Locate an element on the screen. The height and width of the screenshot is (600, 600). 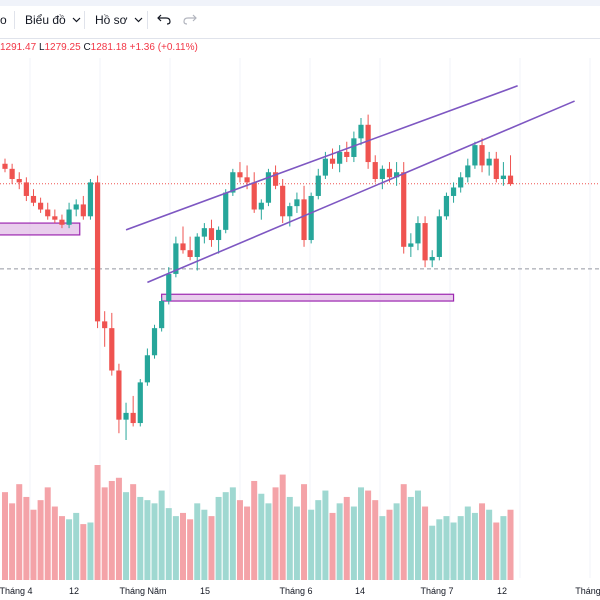
ohlc-legend: 1291.47 L1279.25 C1281.18 +1.36 (+0.11%) is located at coordinates (99, 47).